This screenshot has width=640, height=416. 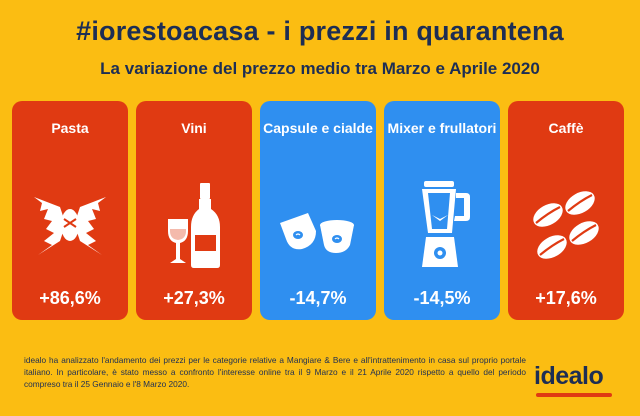 I want to click on card-value: +17,6%, so click(x=566, y=298).